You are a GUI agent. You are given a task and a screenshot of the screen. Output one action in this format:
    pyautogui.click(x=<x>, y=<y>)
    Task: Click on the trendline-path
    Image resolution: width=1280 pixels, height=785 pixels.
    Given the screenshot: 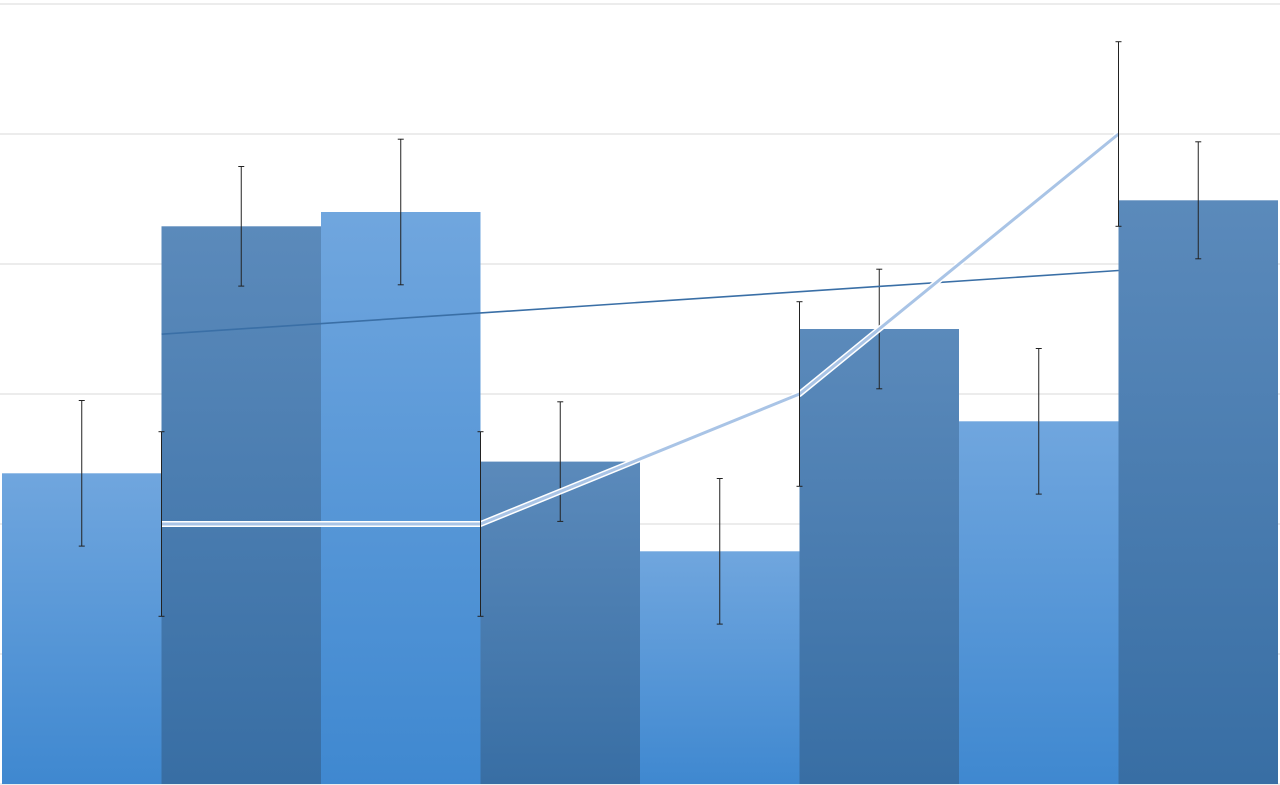 What is the action you would take?
    pyautogui.click(x=640, y=302)
    